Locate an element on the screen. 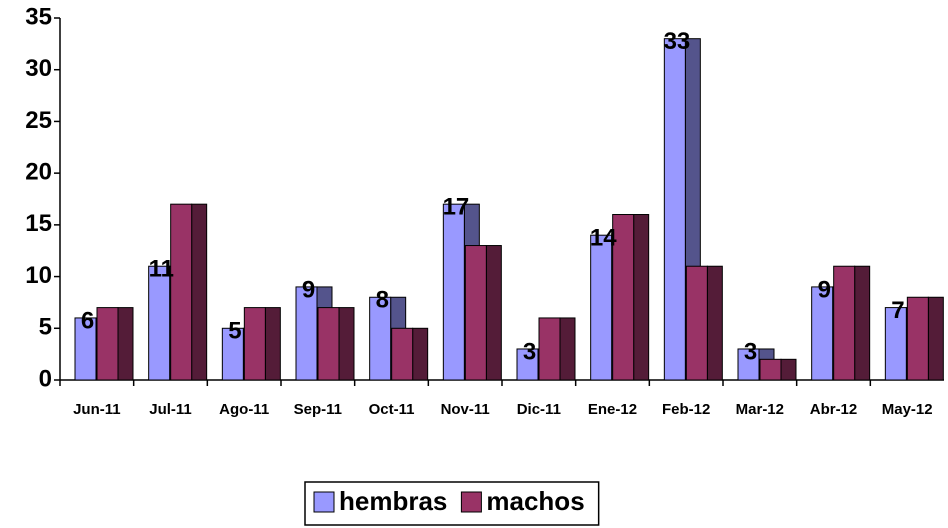  y-tick-label: 15 is located at coordinates (38, 223).